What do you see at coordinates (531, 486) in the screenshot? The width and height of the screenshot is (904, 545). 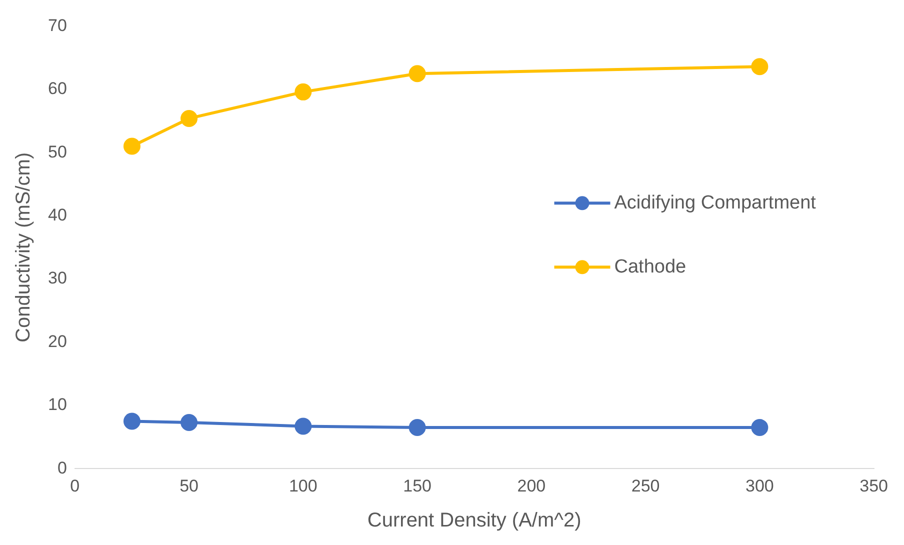 I see `x-tick-label: 200` at bounding box center [531, 486].